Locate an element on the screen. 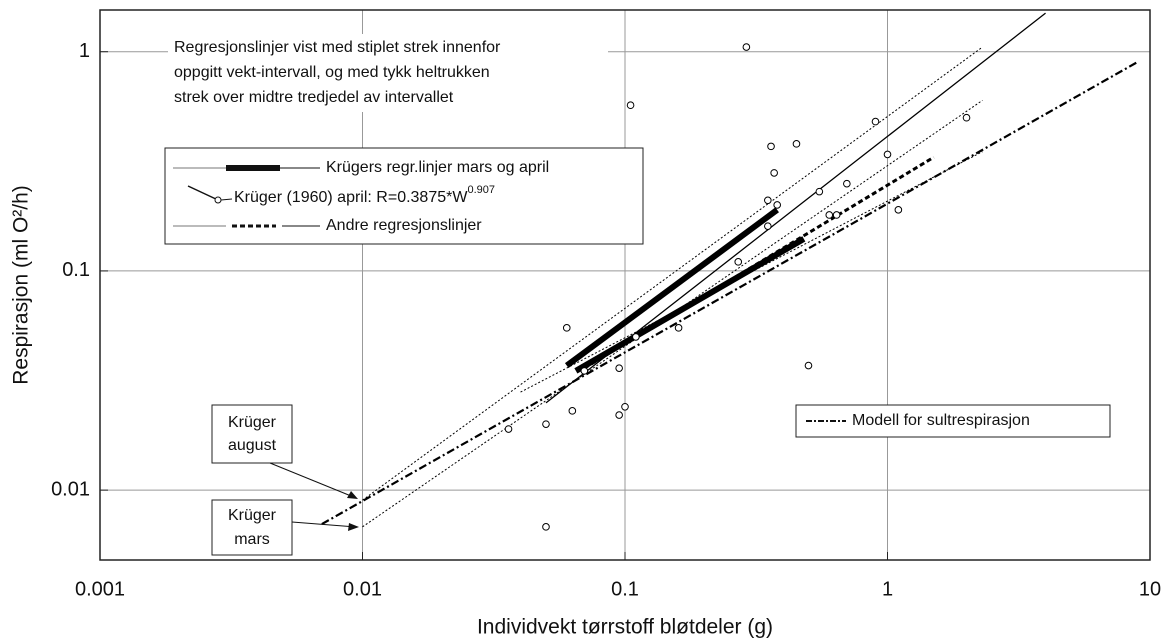 This screenshot has height=643, width=1168. x-tick-label: 10 is located at coordinates (1150, 589).